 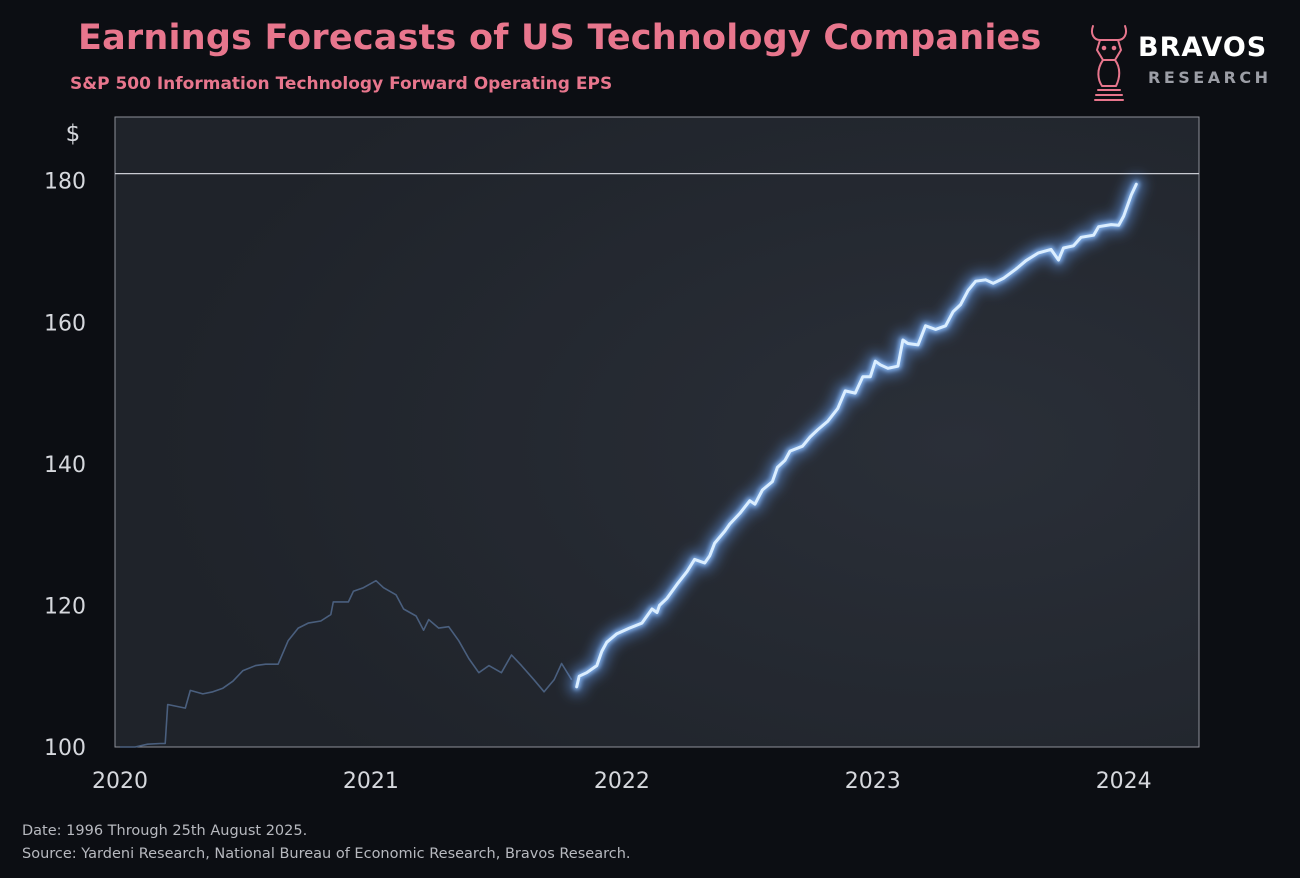 What do you see at coordinates (371, 781) in the screenshot?
I see `x-tick-label: 2021` at bounding box center [371, 781].